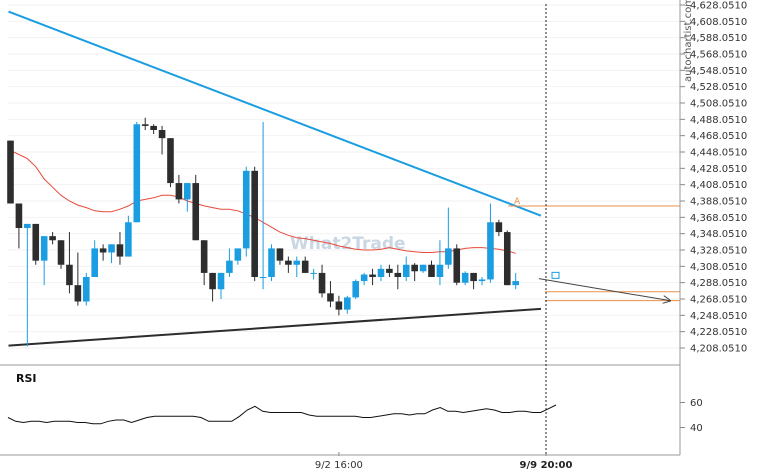 The width and height of the screenshot is (760, 475). What do you see at coordinates (718, 234) in the screenshot?
I see `y-tick-label: 4,348.0510` at bounding box center [718, 234].